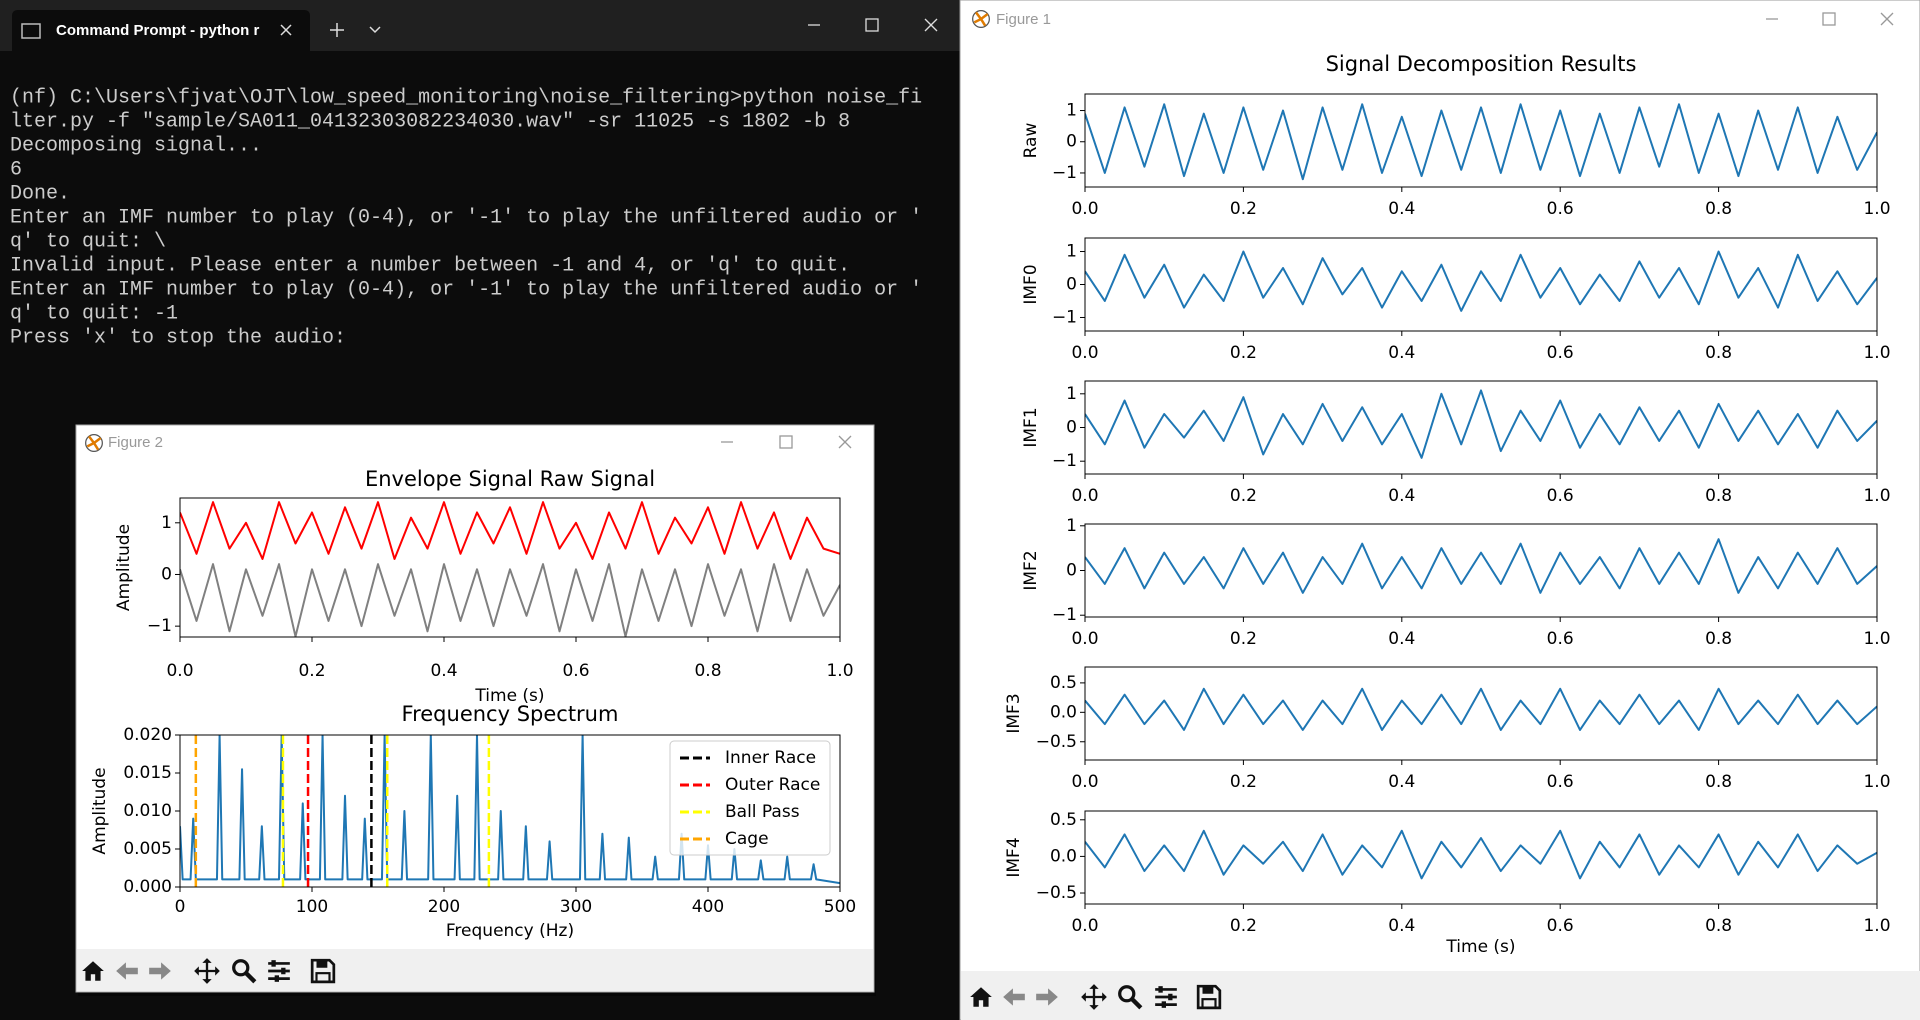 The width and height of the screenshot is (1920, 1020). I want to click on legend-box, so click(750, 798).